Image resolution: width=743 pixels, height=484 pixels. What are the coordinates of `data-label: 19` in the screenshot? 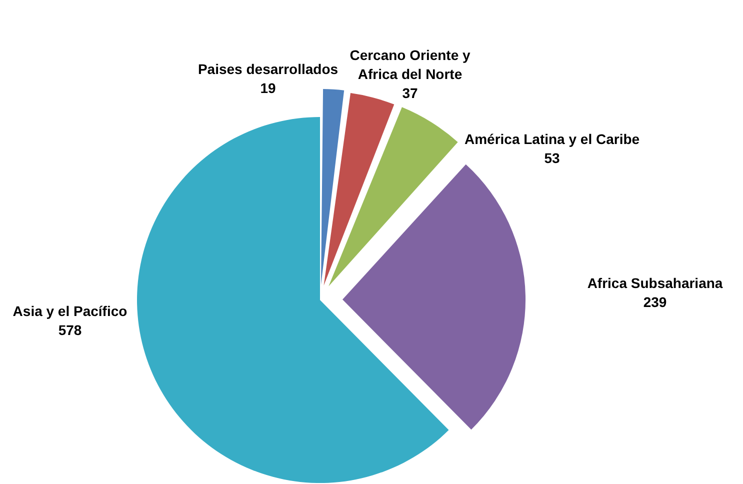 It's located at (268, 88).